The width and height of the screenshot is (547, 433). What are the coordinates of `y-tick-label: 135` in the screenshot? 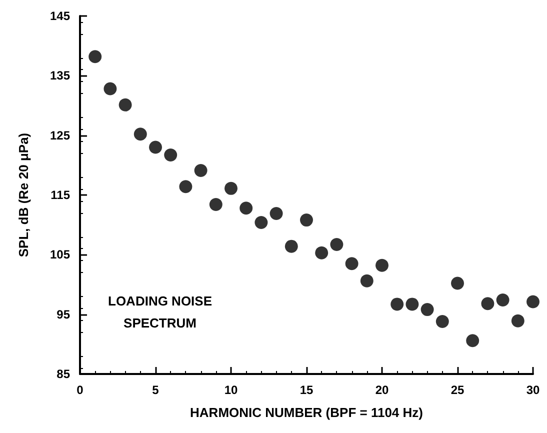 It's located at (60, 75).